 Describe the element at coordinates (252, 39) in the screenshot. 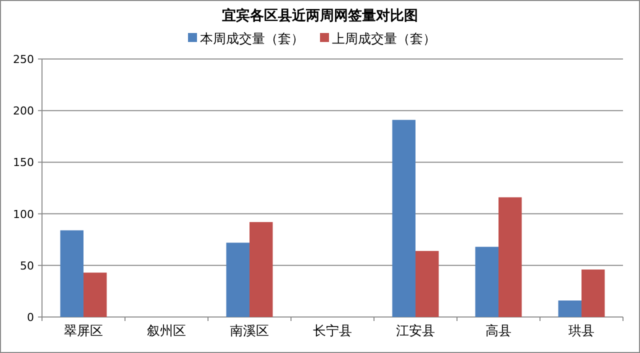

I see `legend-label: 本周成交量（套）` at that location.